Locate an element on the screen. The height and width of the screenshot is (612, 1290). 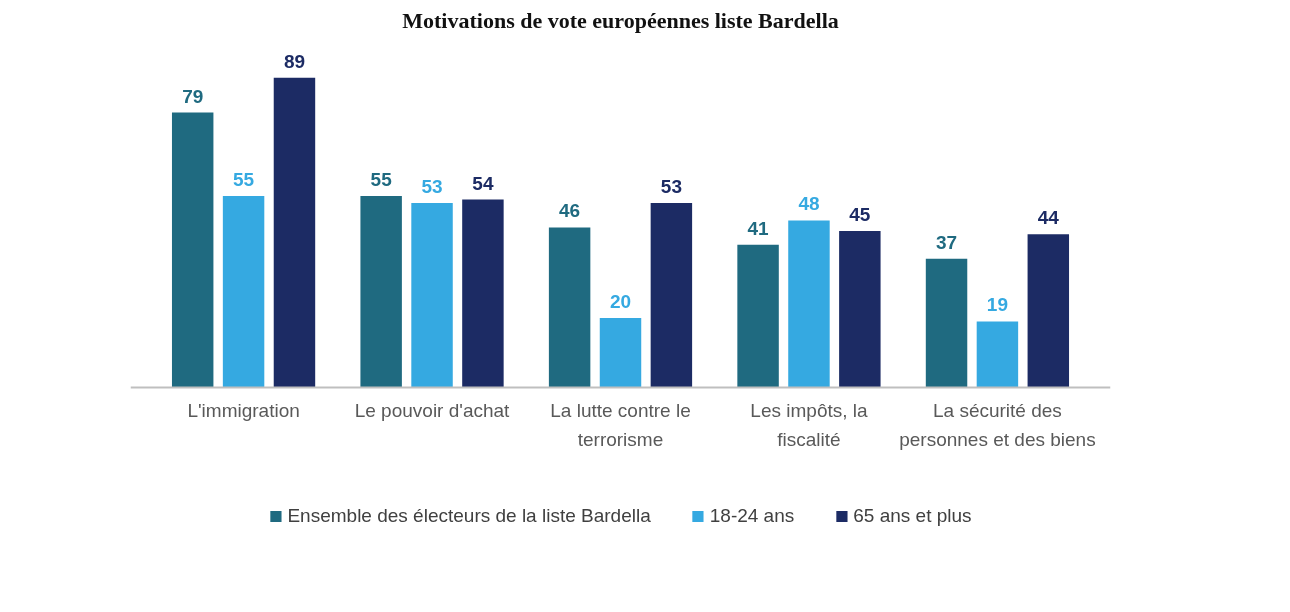
data-label: 45 is located at coordinates (860, 214).